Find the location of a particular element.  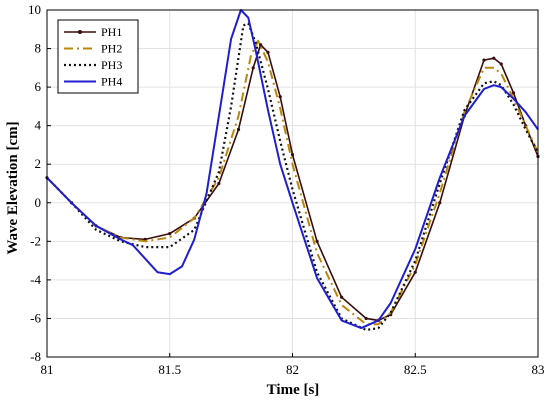

y-tick-label: 8 is located at coordinates (38, 48).